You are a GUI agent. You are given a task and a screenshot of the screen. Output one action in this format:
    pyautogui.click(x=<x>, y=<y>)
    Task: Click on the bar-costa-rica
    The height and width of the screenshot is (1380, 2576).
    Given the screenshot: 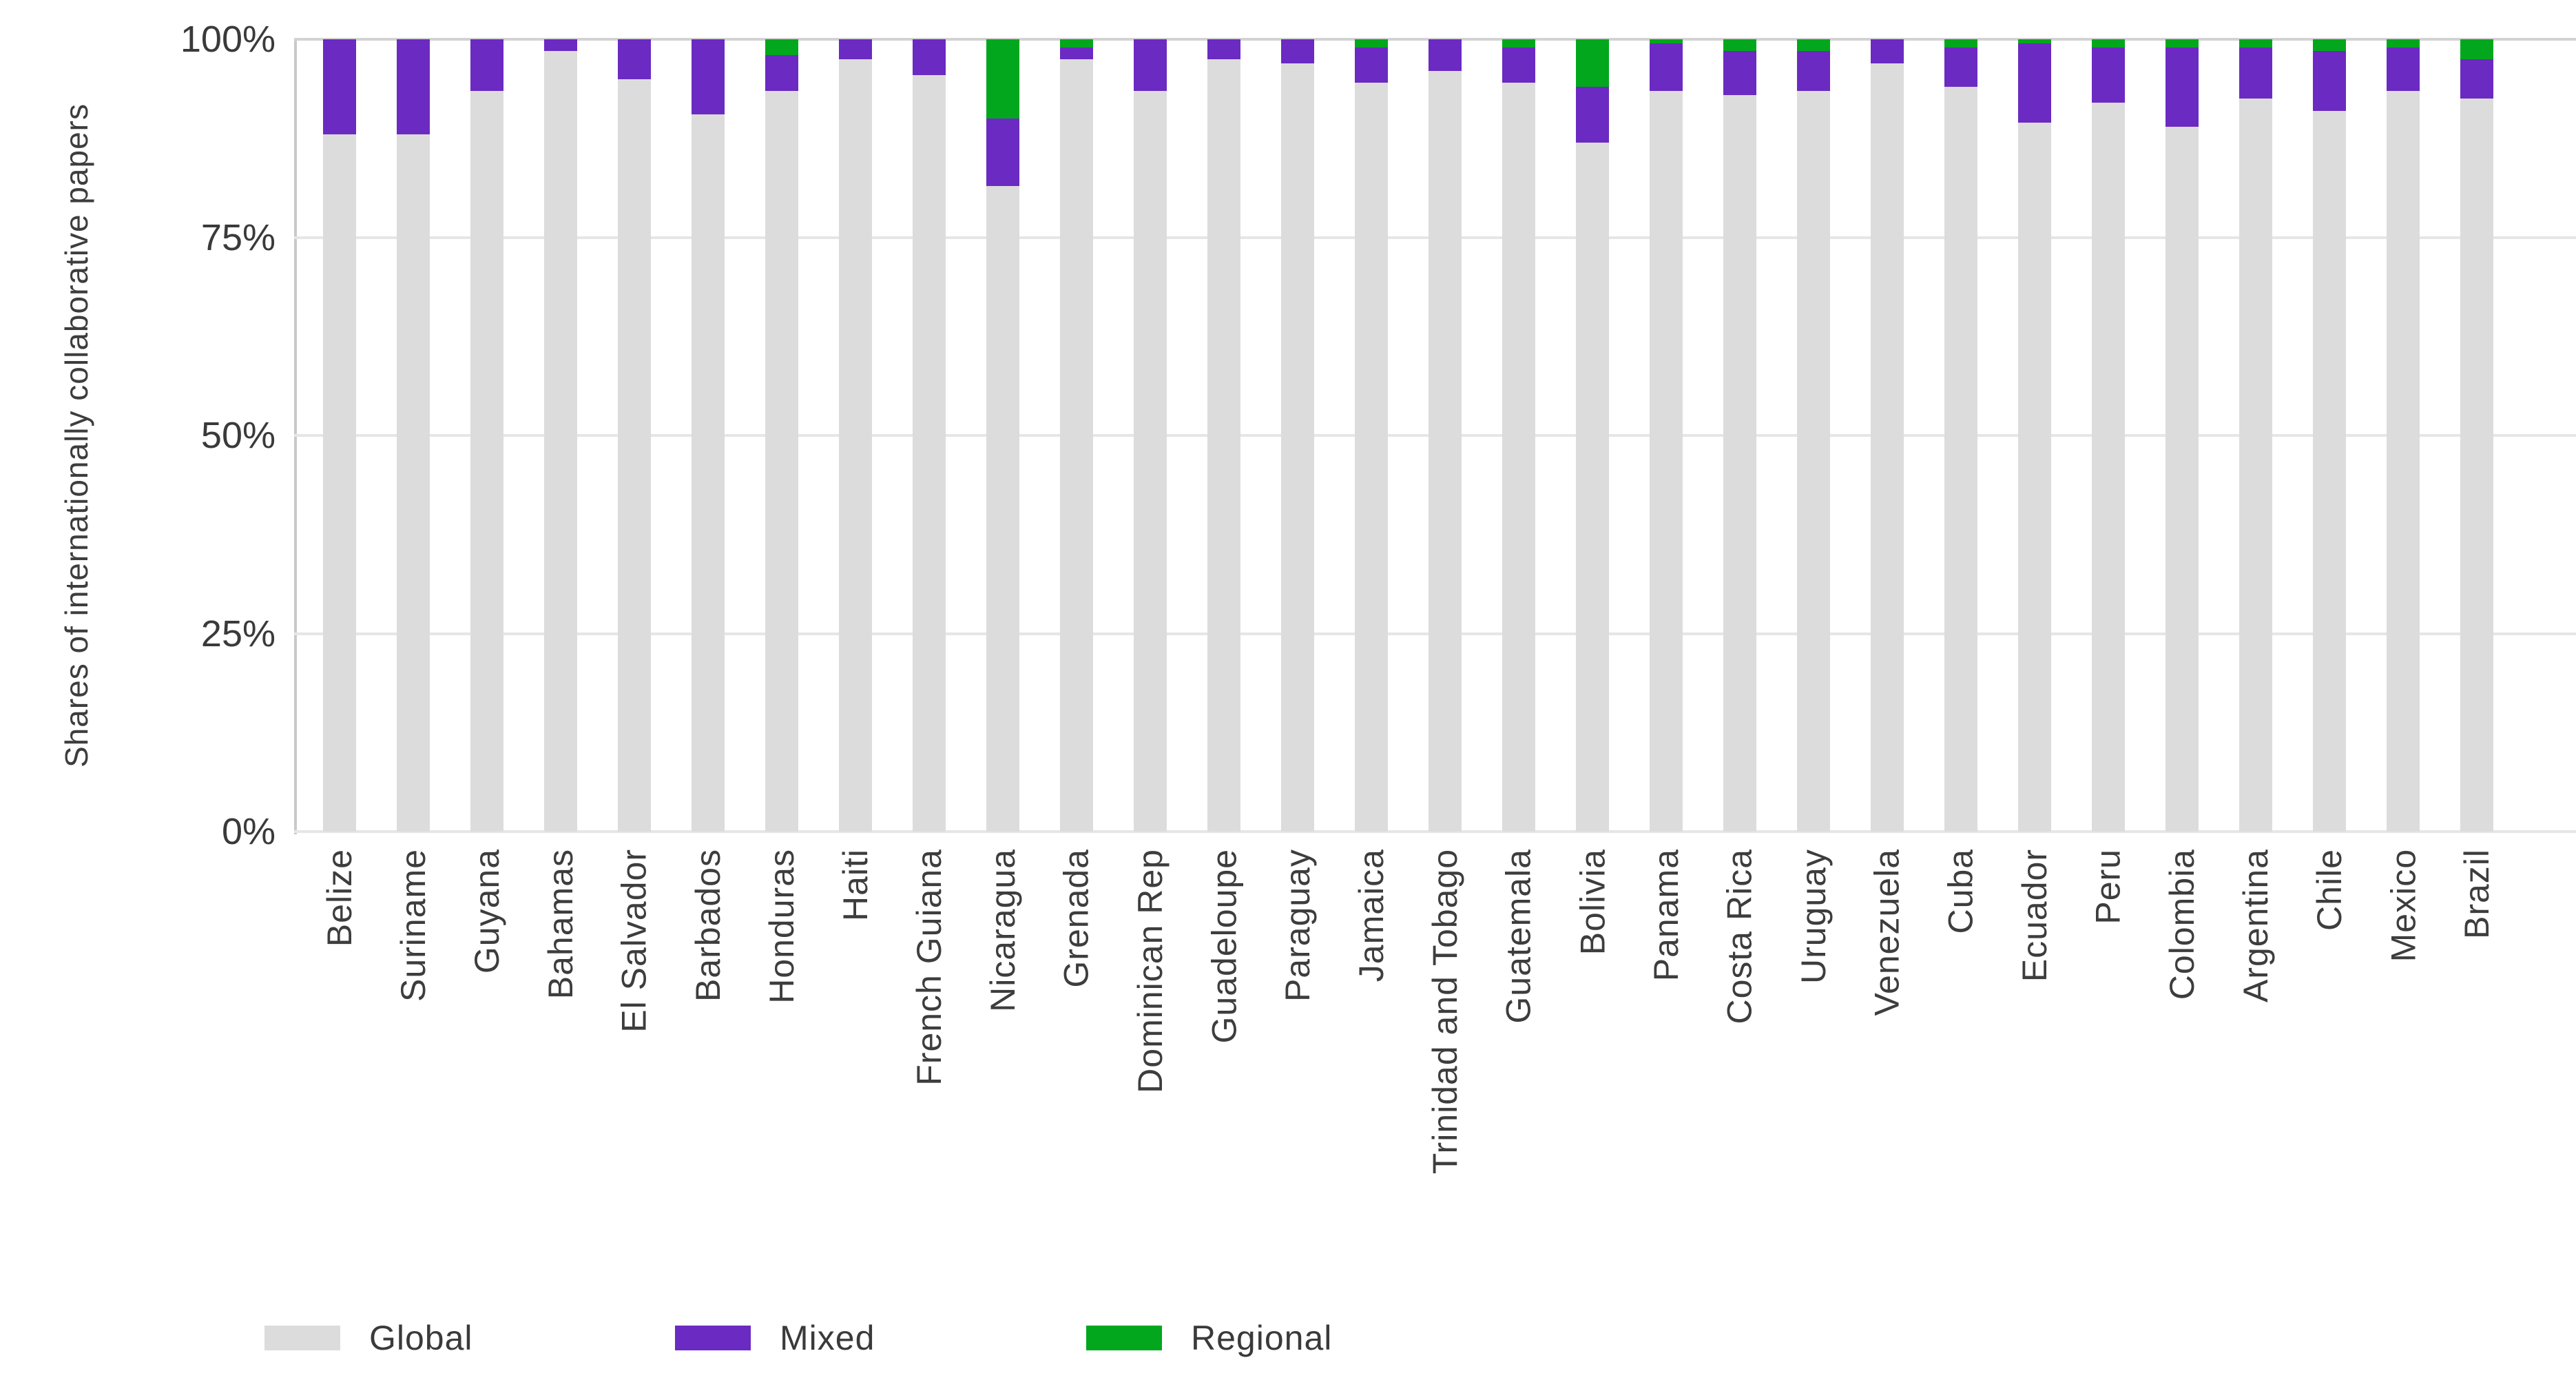 What is the action you would take?
    pyautogui.click(x=1740, y=436)
    